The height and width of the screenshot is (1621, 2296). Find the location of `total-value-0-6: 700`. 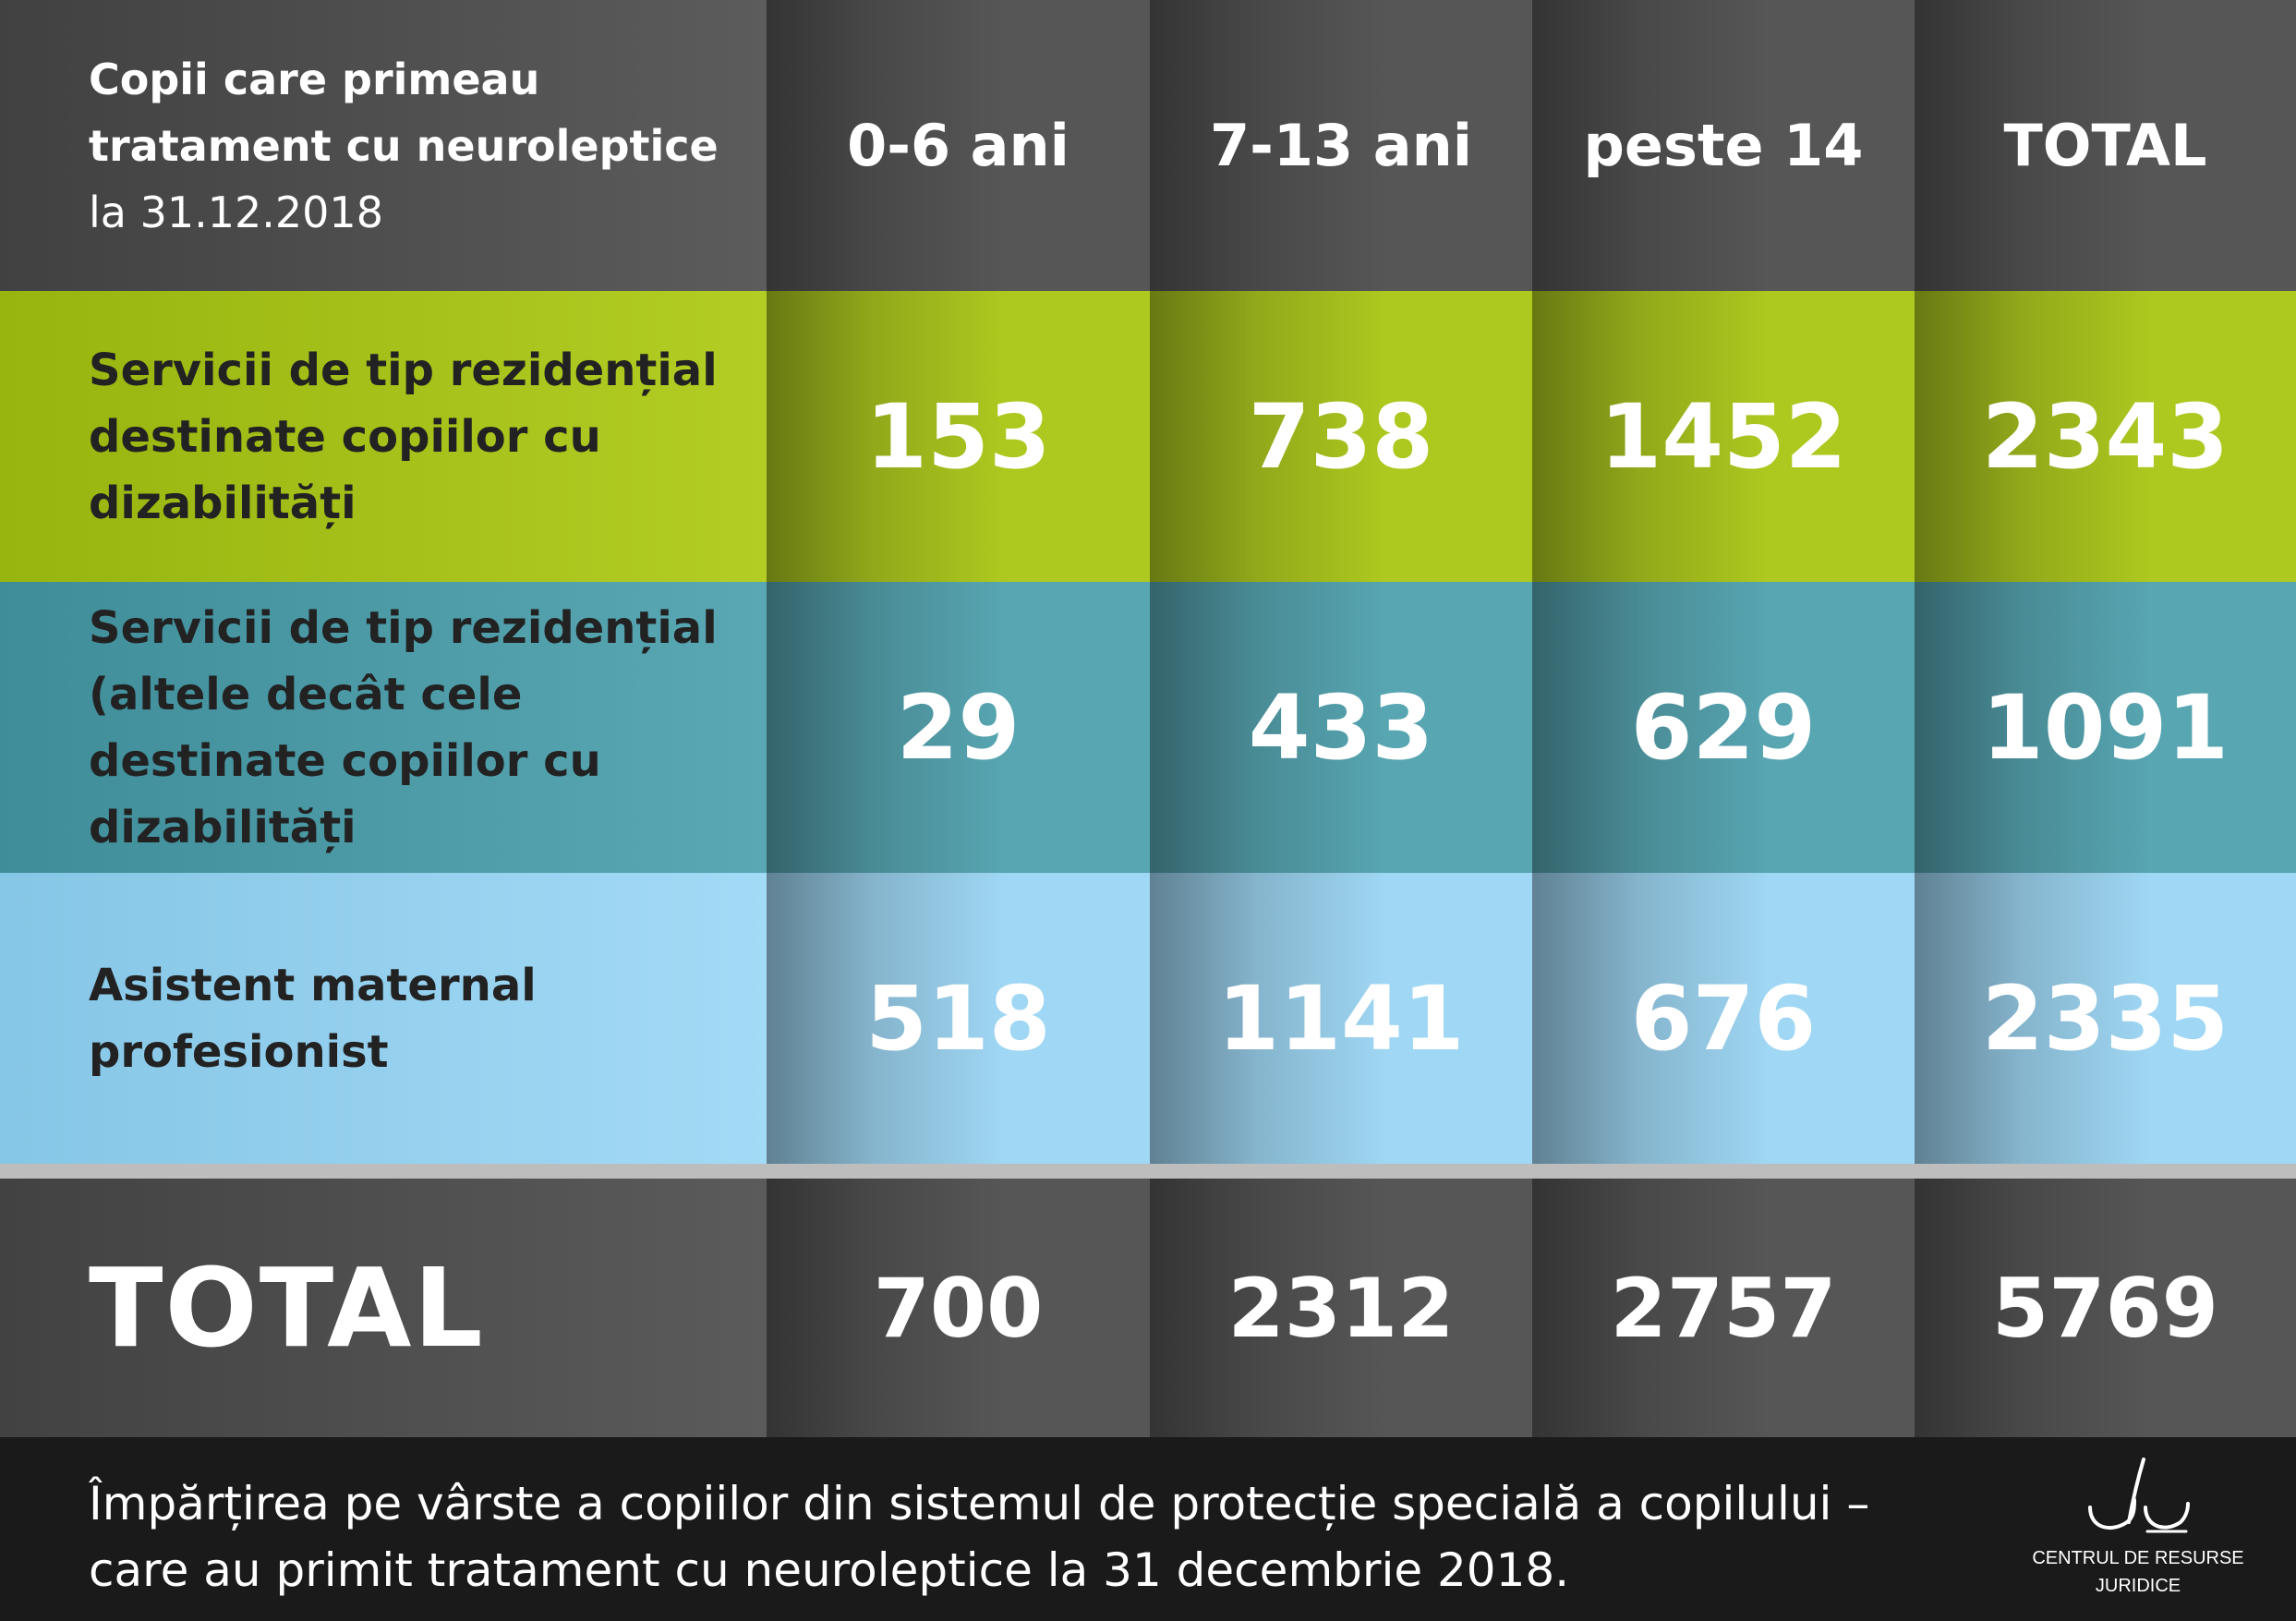

total-value-0-6: 700 is located at coordinates (958, 1308).